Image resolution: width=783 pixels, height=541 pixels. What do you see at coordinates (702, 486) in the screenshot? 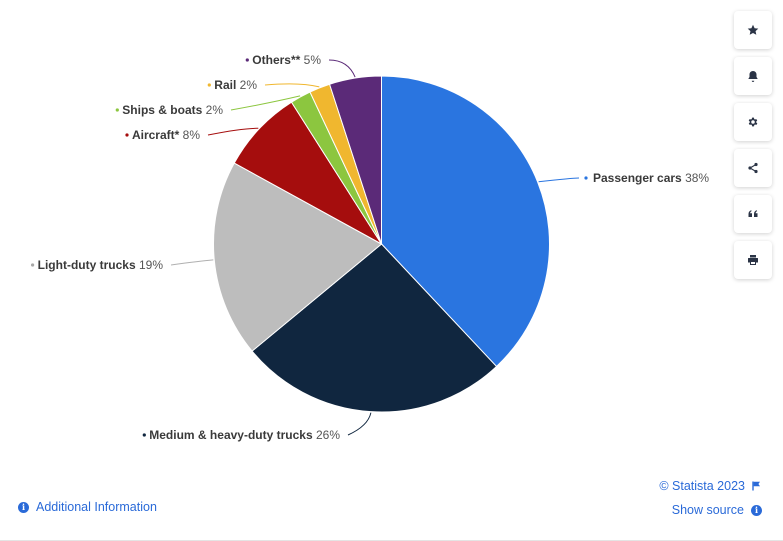
I see `copyright-label: © Statista 2023` at bounding box center [702, 486].